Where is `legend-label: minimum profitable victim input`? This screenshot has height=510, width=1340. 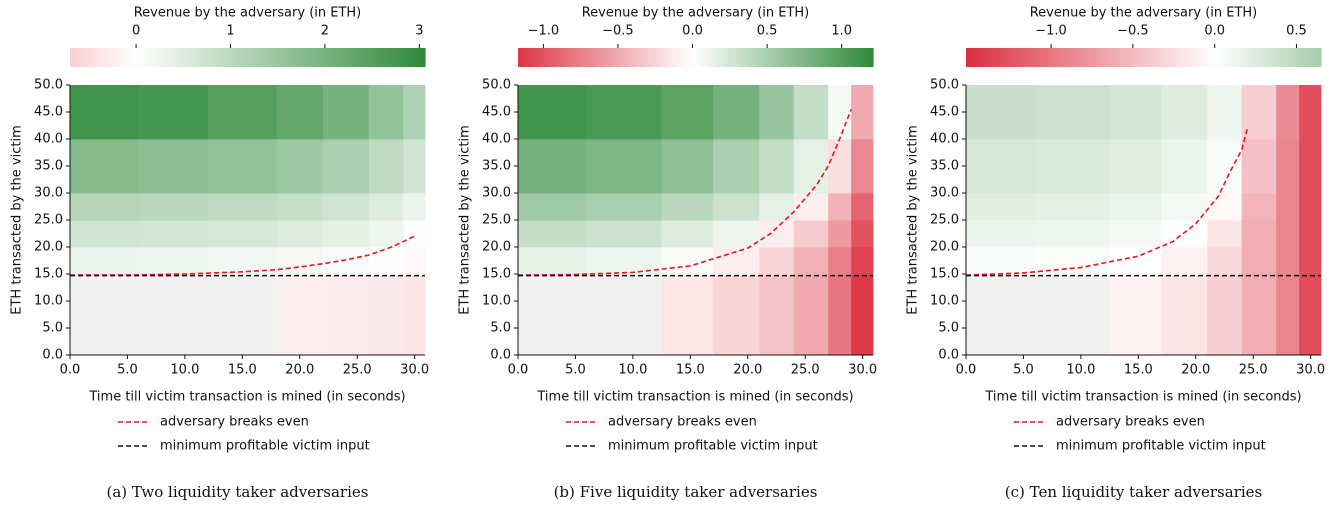 legend-label: minimum profitable victim input is located at coordinates (1161, 446).